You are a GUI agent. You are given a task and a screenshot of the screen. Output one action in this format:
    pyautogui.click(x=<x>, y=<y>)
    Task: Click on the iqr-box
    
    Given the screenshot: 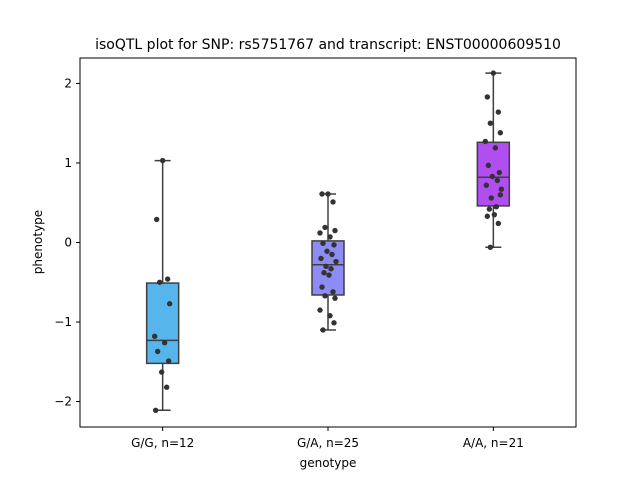 What is the action you would take?
    pyautogui.click(x=162, y=323)
    